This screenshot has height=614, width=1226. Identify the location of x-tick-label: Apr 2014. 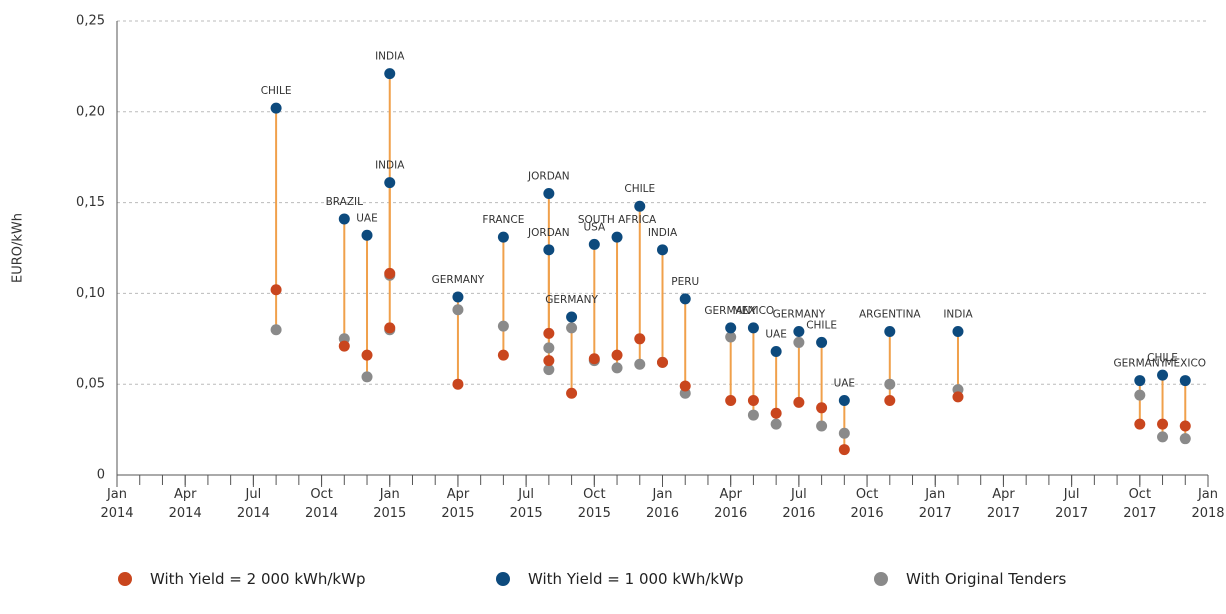
(185, 504).